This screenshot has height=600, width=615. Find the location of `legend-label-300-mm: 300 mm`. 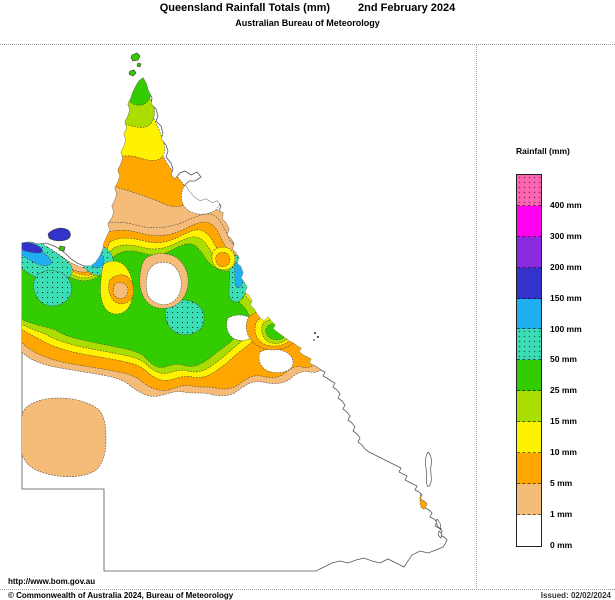

legend-label-300-mm: 300 mm is located at coordinates (566, 235).